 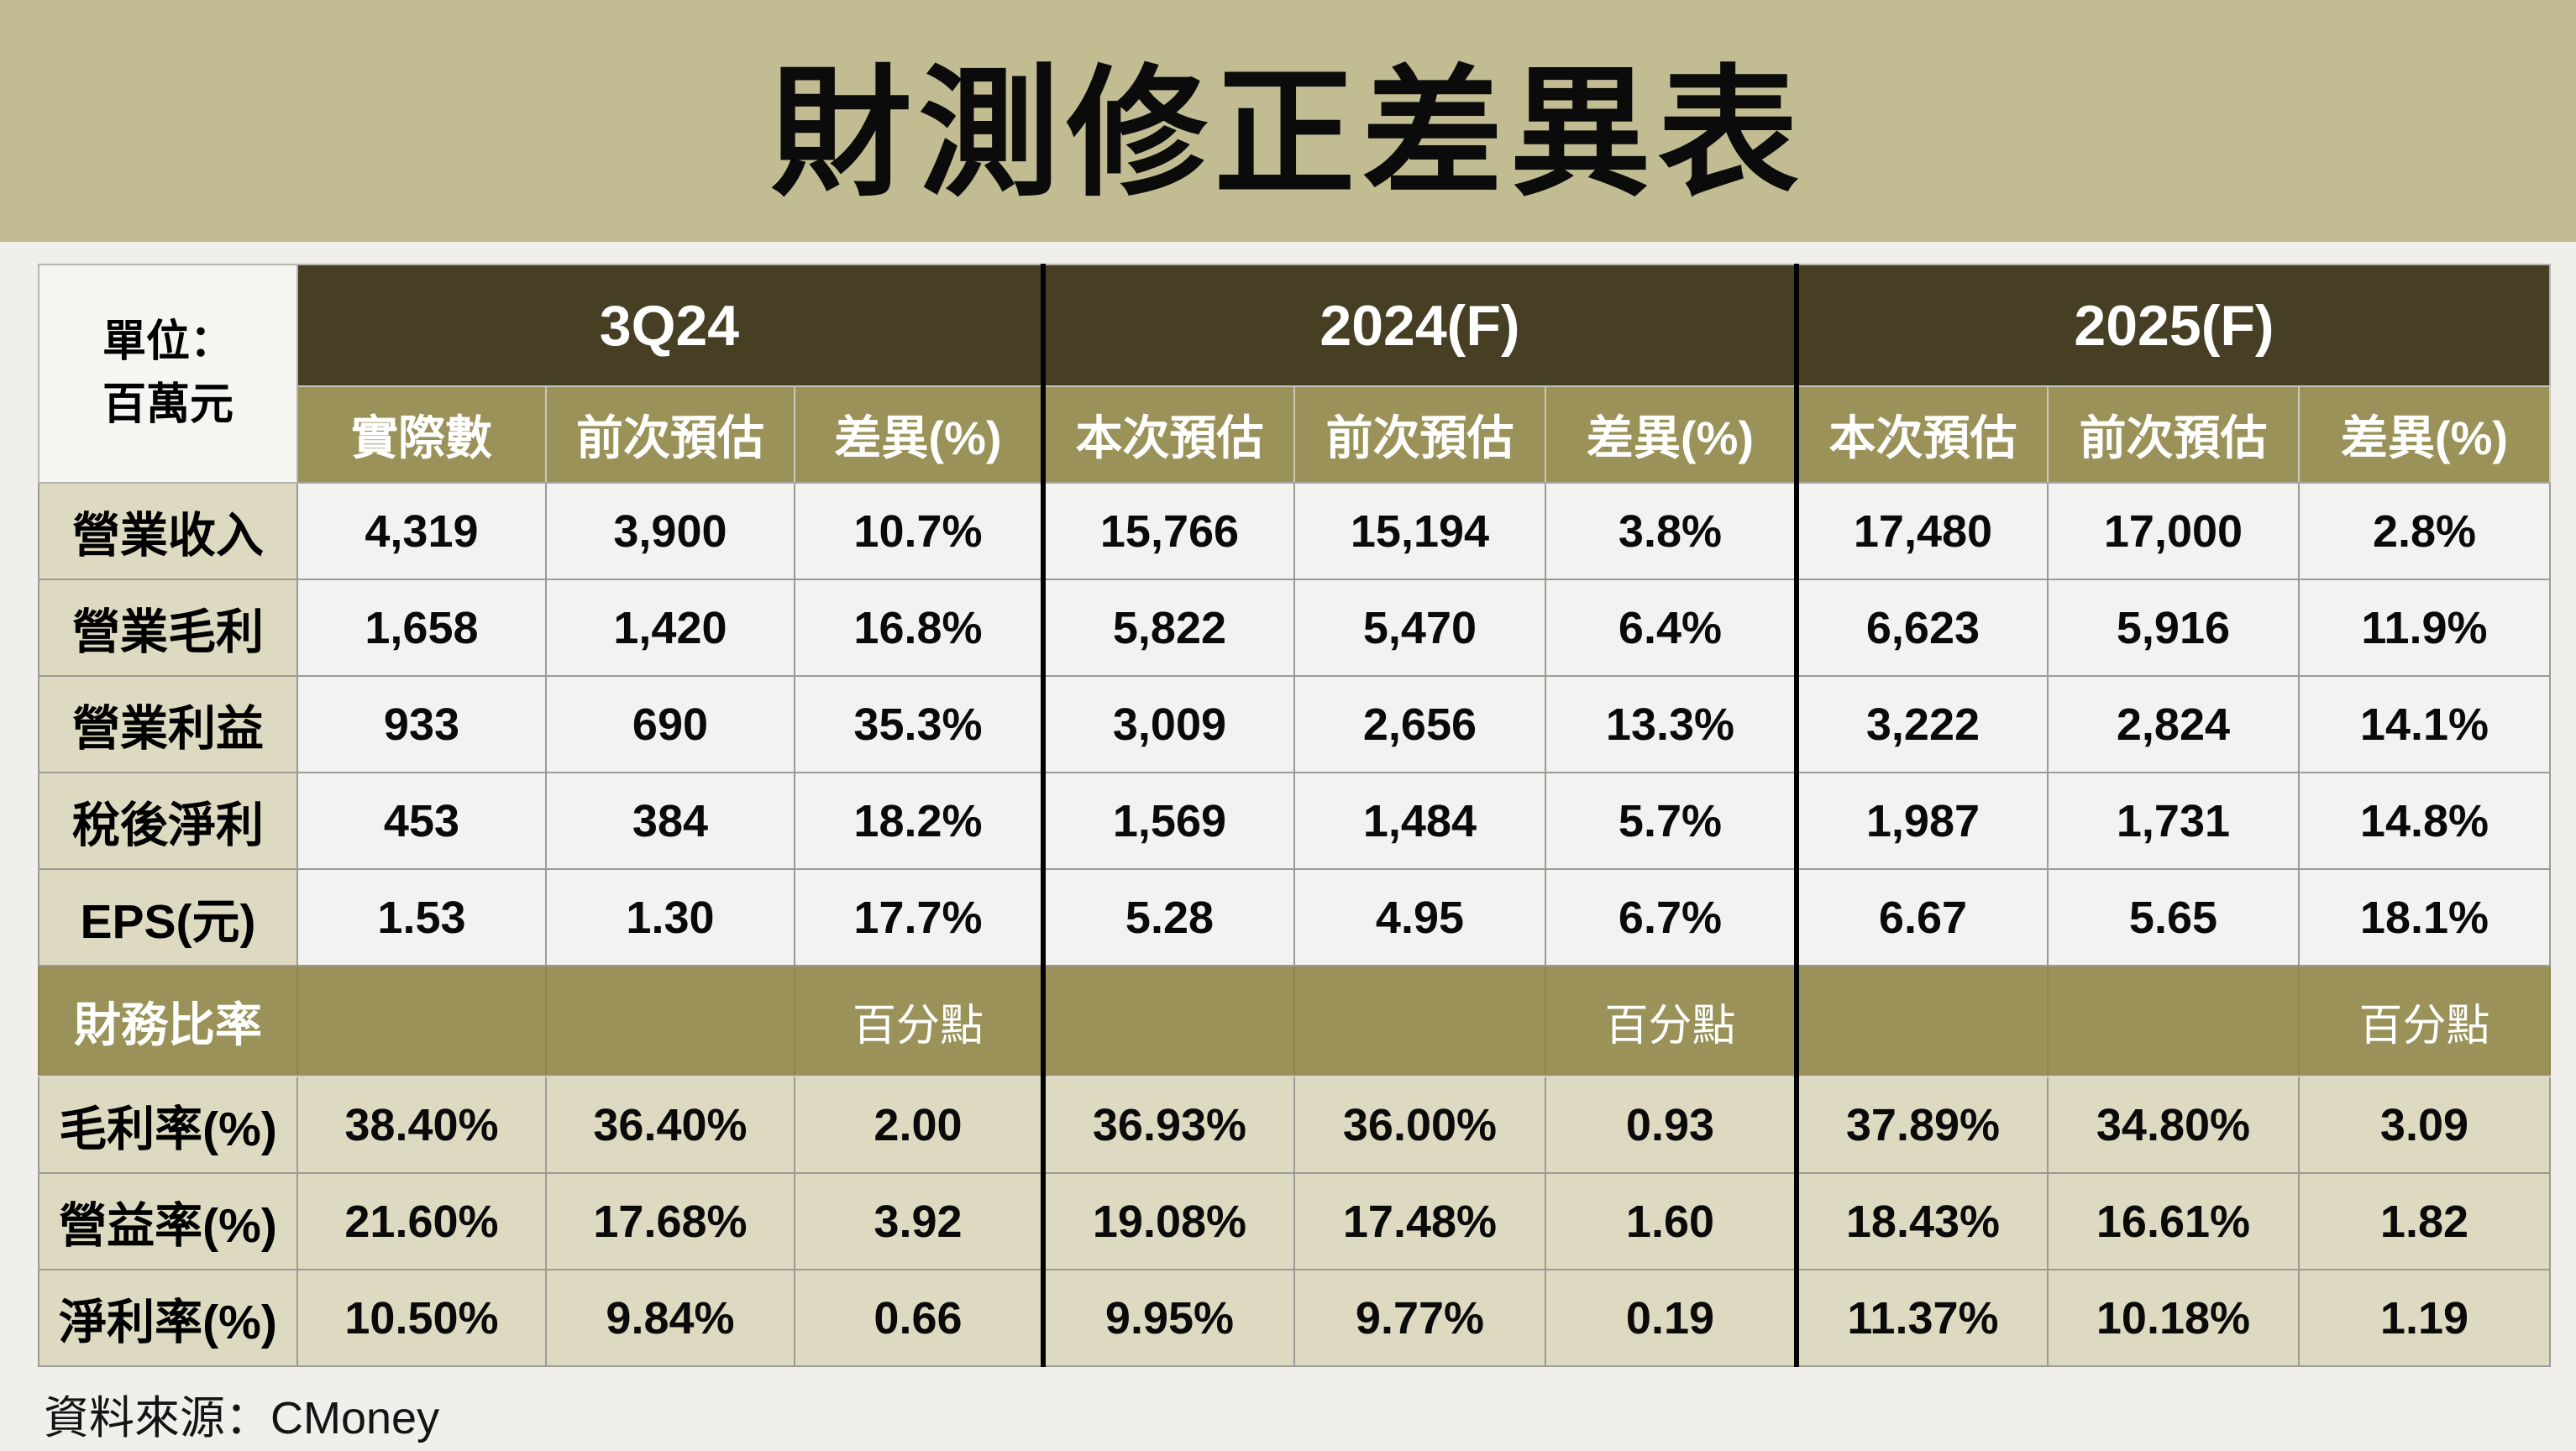 What do you see at coordinates (167, 341) in the screenshot?
I see `unit-line1: 單位：` at bounding box center [167, 341].